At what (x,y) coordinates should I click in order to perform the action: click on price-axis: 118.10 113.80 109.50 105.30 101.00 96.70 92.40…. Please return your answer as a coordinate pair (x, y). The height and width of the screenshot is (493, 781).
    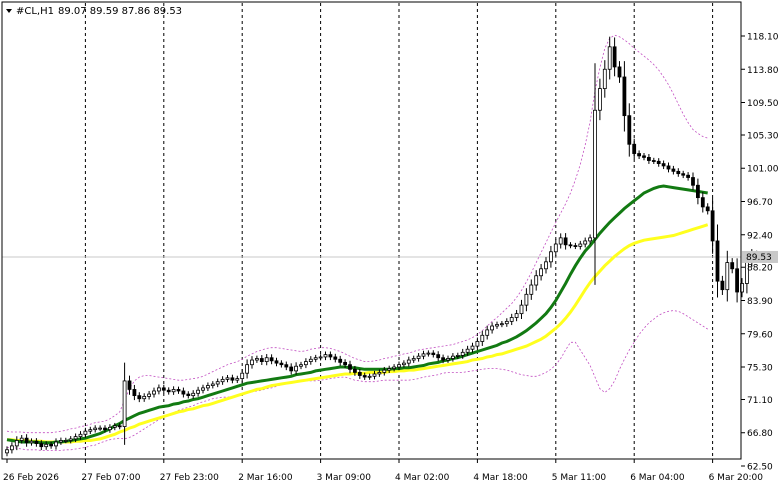
    Looking at the image, I should click on (760, 253).